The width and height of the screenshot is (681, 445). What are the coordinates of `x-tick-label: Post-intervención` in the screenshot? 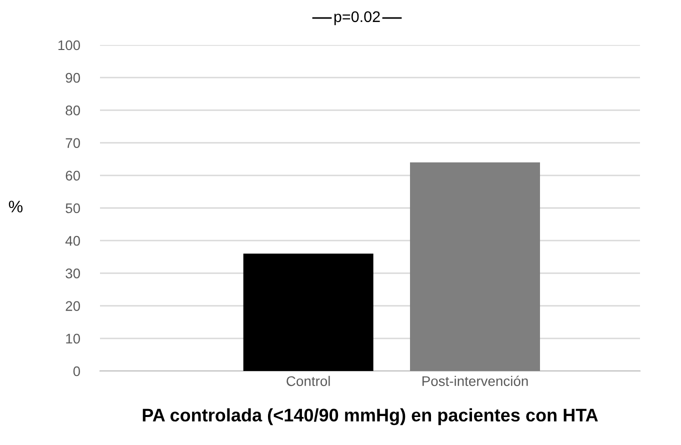 It's located at (475, 381).